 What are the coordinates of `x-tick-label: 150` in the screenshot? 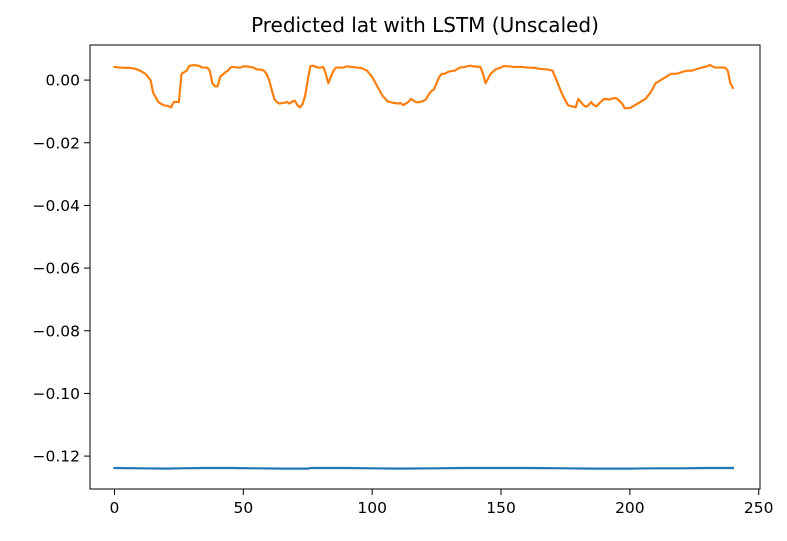 It's located at (501, 508).